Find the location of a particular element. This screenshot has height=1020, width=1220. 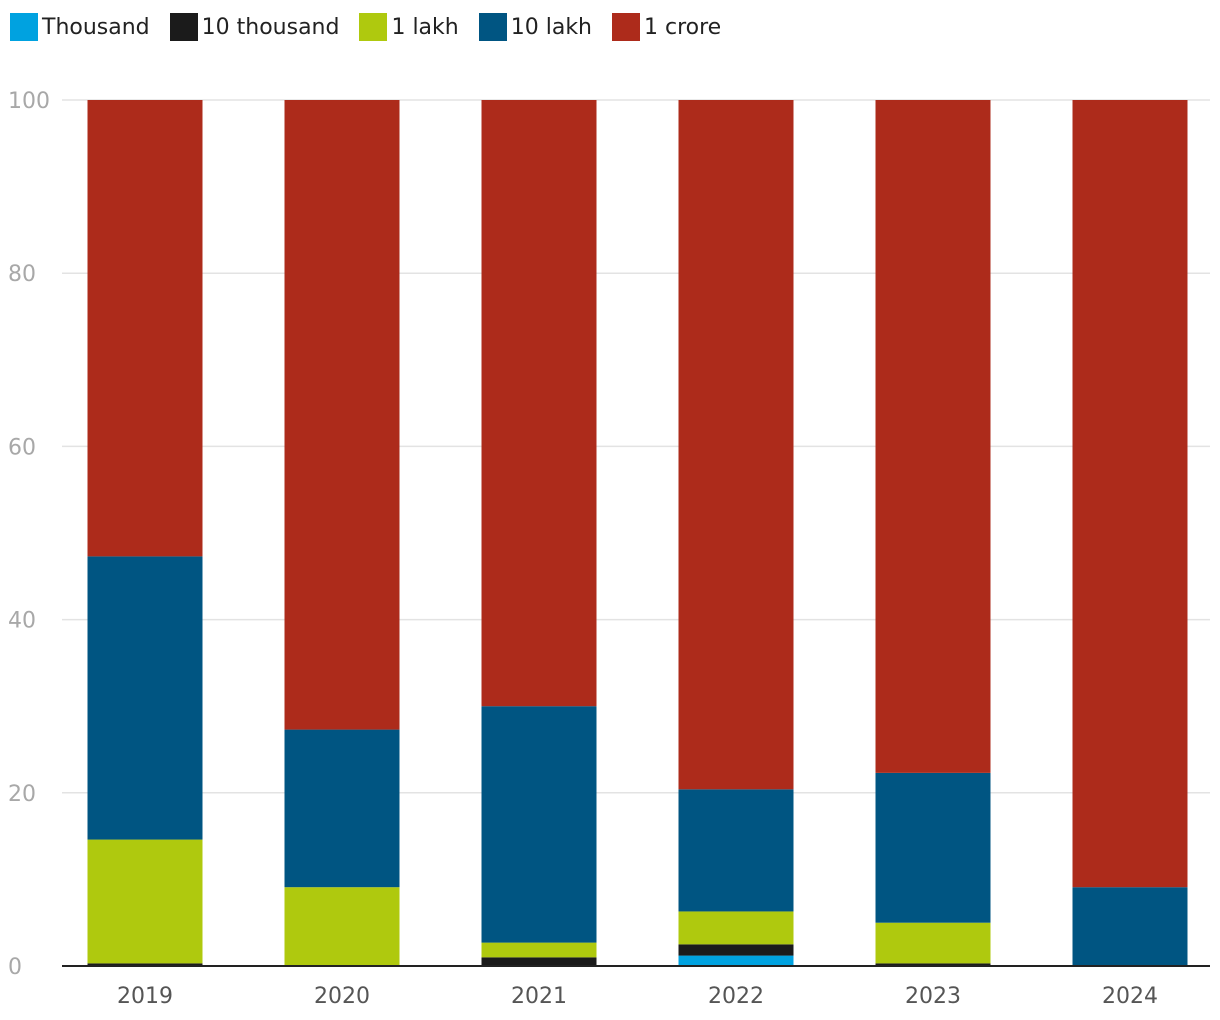

legend-item-thousand: Thousand is located at coordinates (80, 27).